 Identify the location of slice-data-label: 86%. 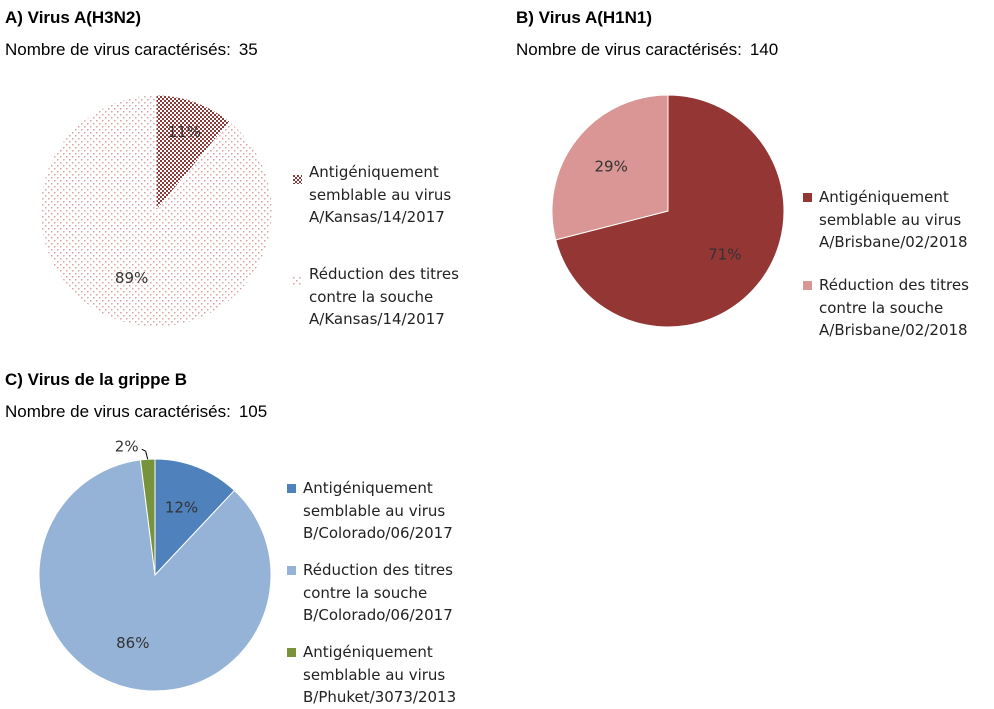
(132, 643).